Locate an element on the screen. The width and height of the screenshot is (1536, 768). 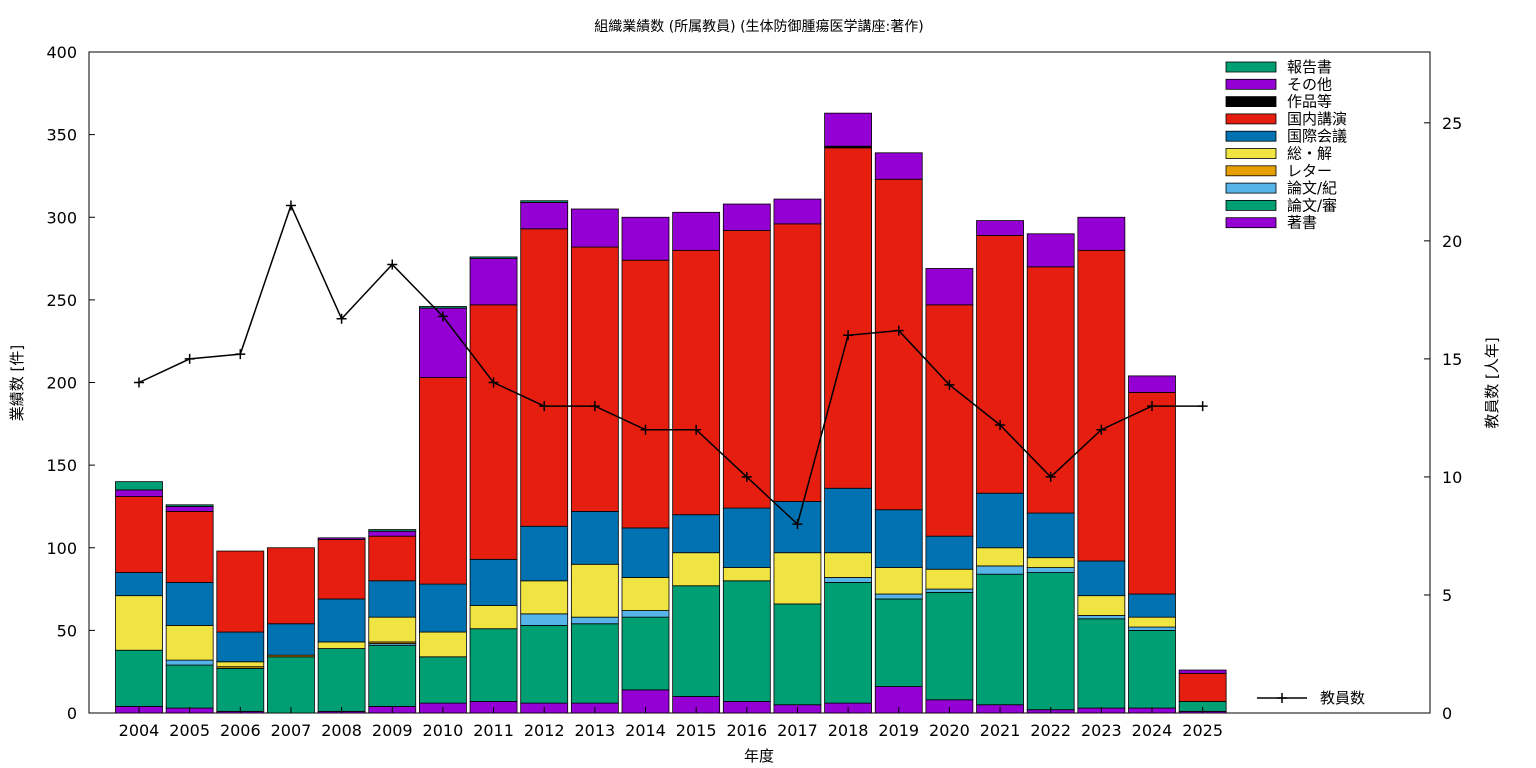
legend-line-label: 教員数 is located at coordinates (1342, 698).